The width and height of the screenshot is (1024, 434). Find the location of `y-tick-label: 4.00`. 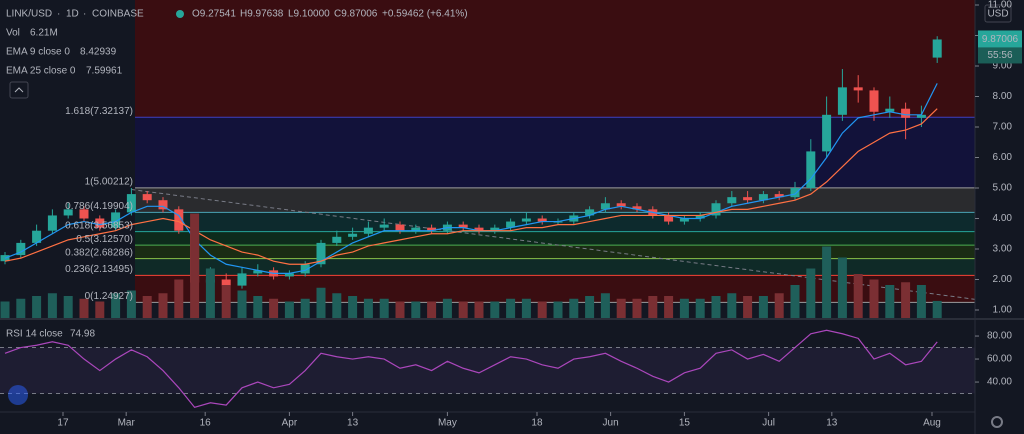

y-tick-label: 4.00 is located at coordinates (1003, 218).